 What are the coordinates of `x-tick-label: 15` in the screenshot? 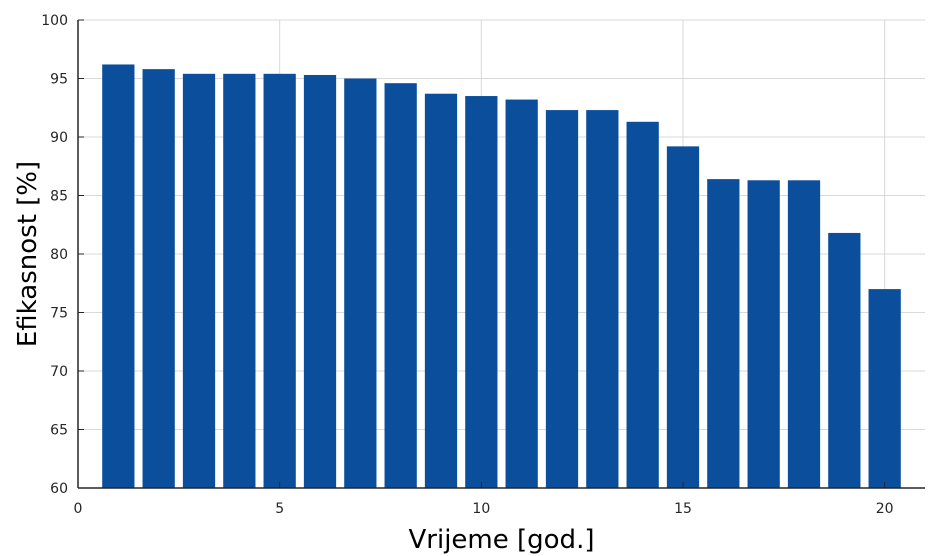 It's located at (683, 509).